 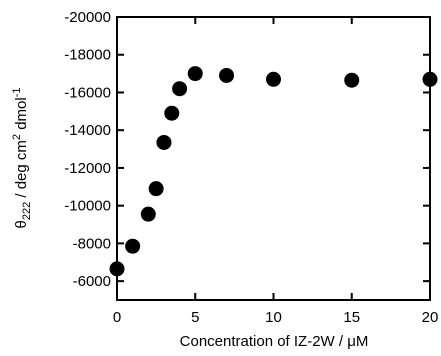 What do you see at coordinates (92, 281) in the screenshot?
I see `y-tick-label: -6000` at bounding box center [92, 281].